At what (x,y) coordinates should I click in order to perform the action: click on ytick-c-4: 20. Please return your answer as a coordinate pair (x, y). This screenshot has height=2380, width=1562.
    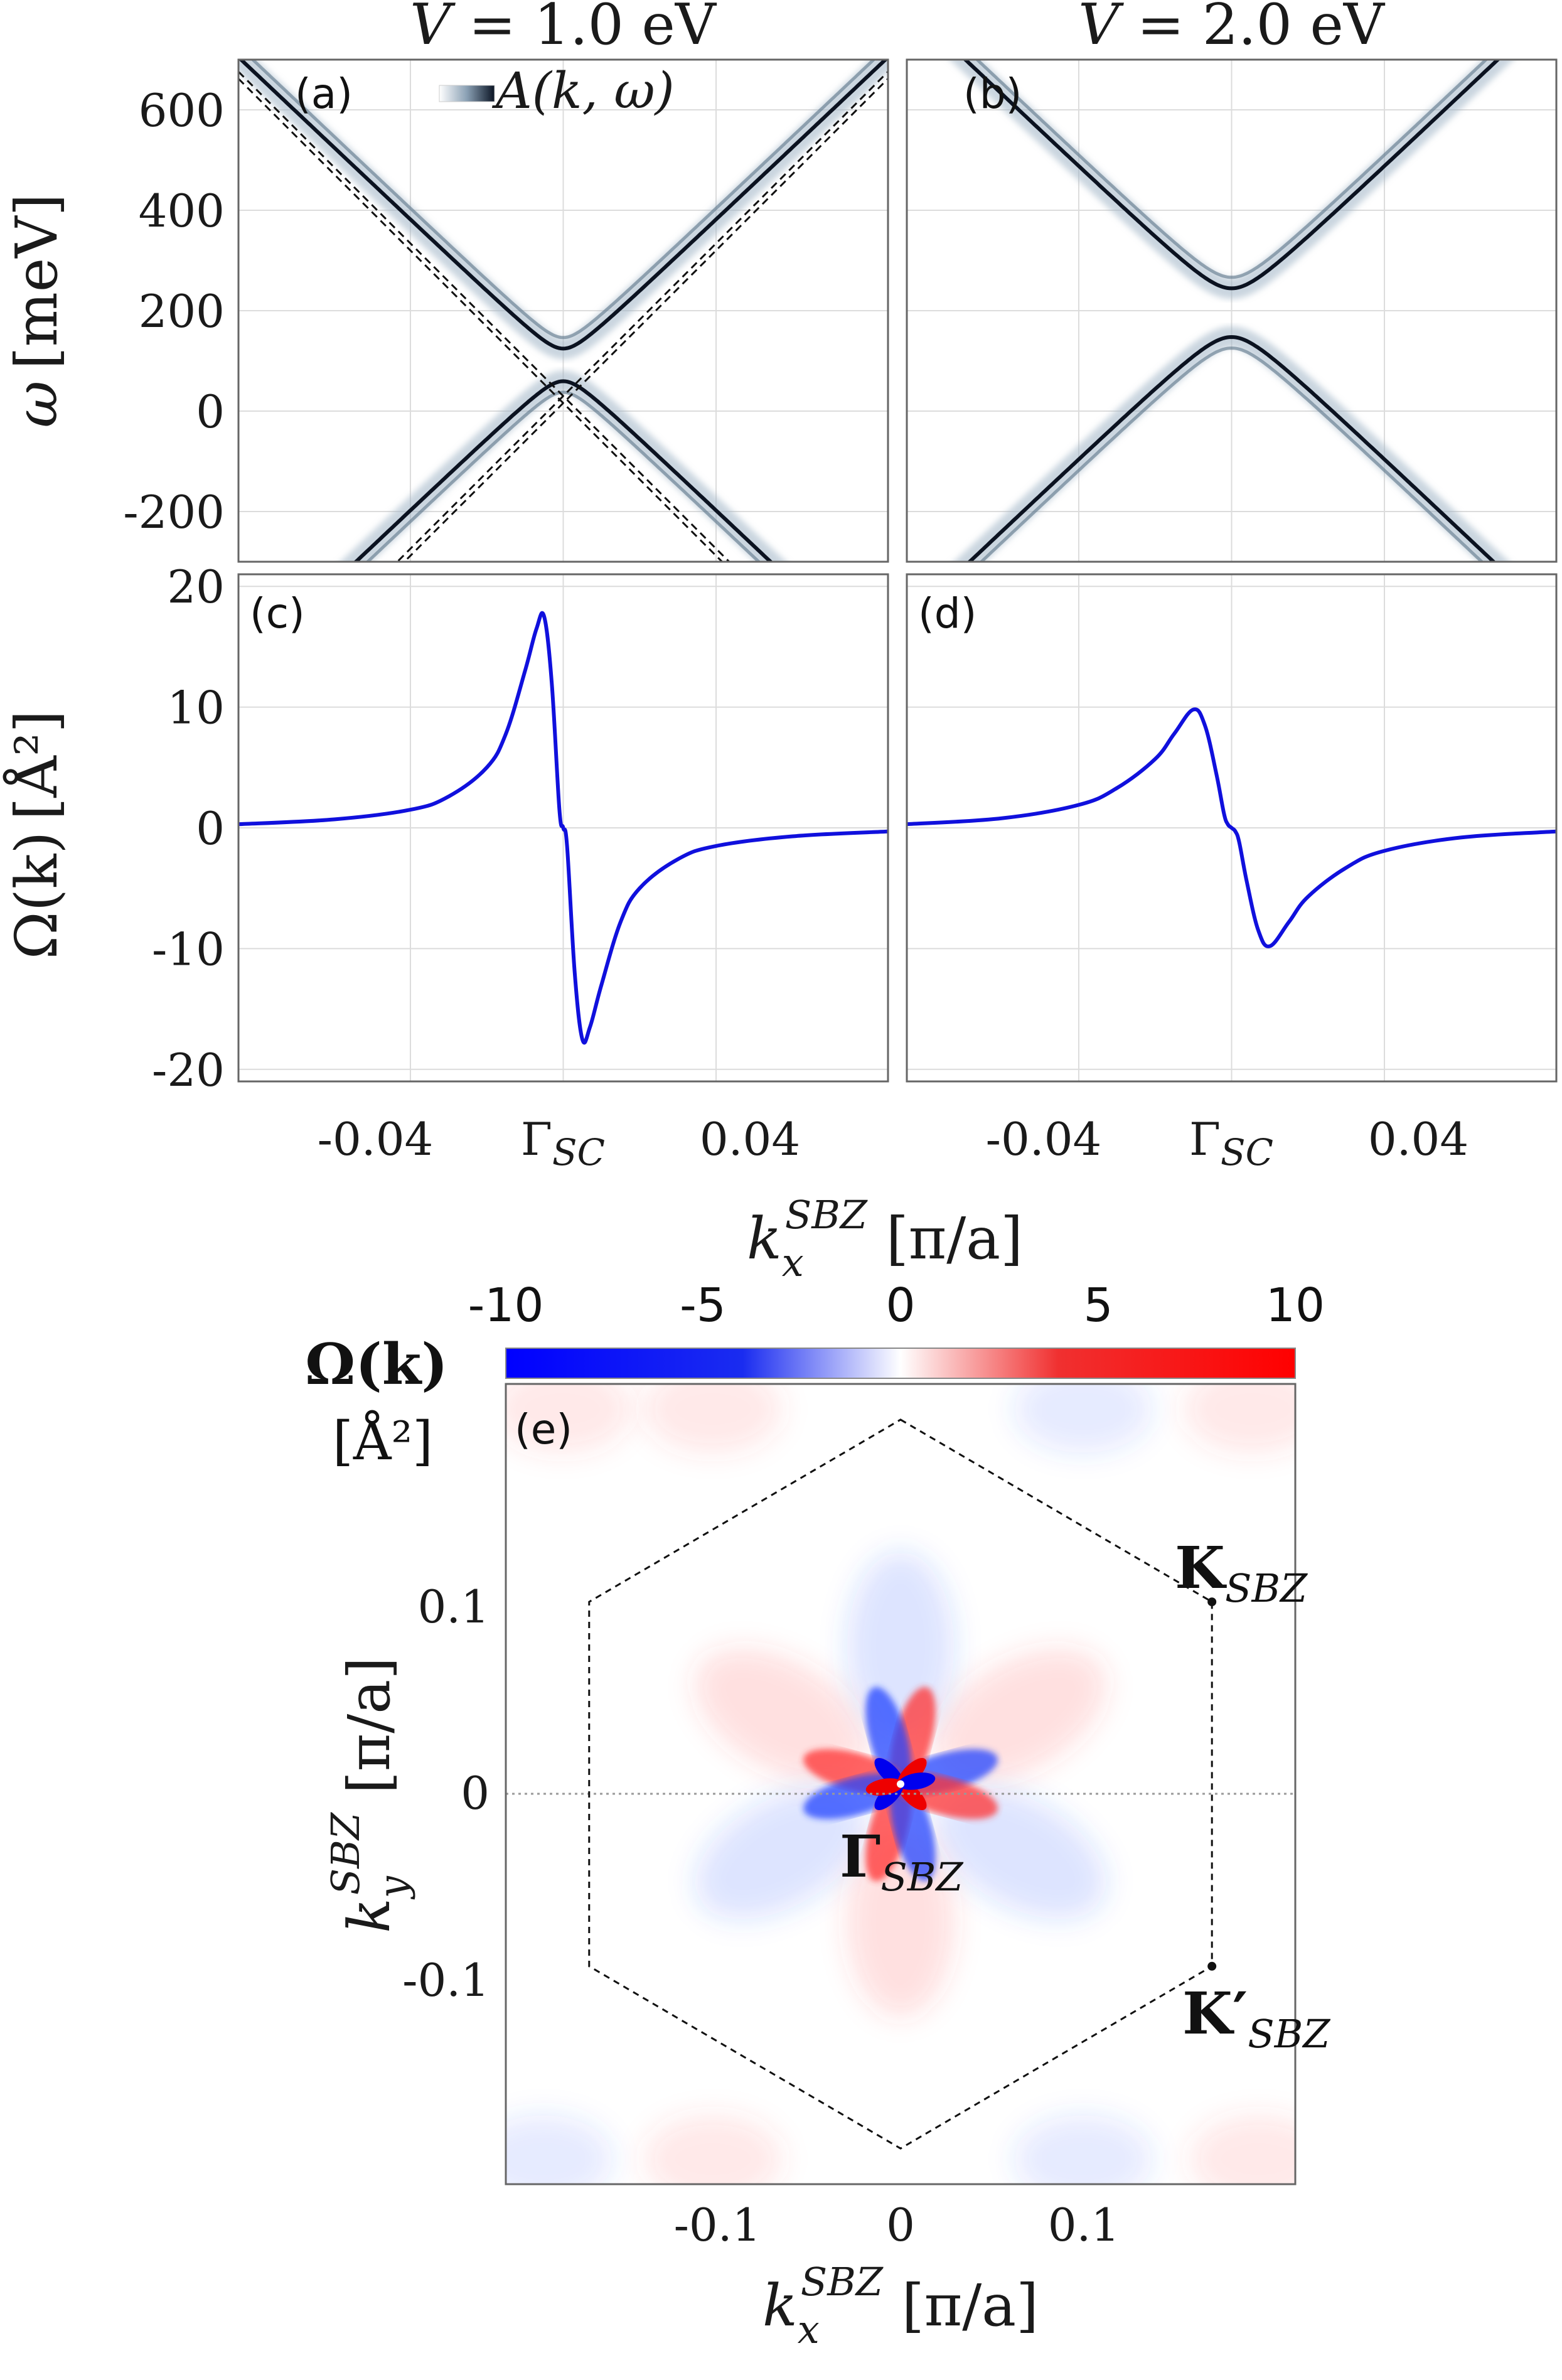
    Looking at the image, I should click on (196, 586).